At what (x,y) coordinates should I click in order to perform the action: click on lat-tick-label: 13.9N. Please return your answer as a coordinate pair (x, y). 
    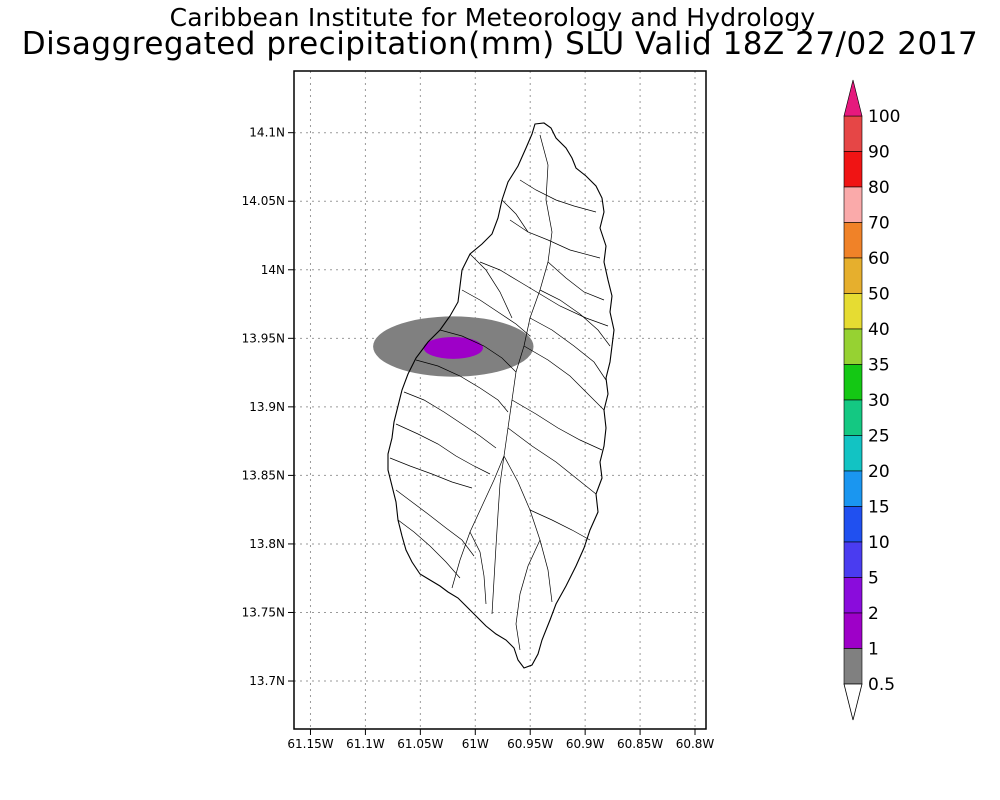
    Looking at the image, I should click on (267, 407).